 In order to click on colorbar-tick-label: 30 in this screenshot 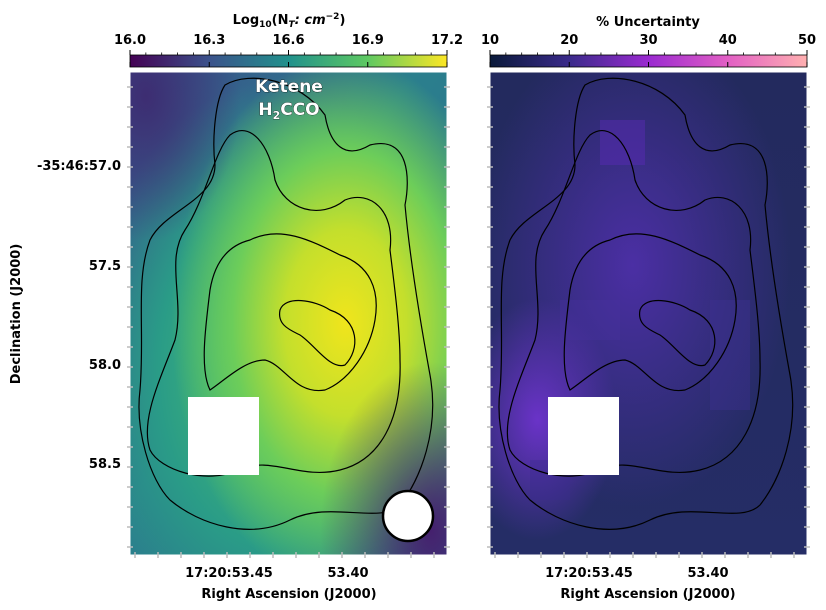, I will do `click(648, 40)`.